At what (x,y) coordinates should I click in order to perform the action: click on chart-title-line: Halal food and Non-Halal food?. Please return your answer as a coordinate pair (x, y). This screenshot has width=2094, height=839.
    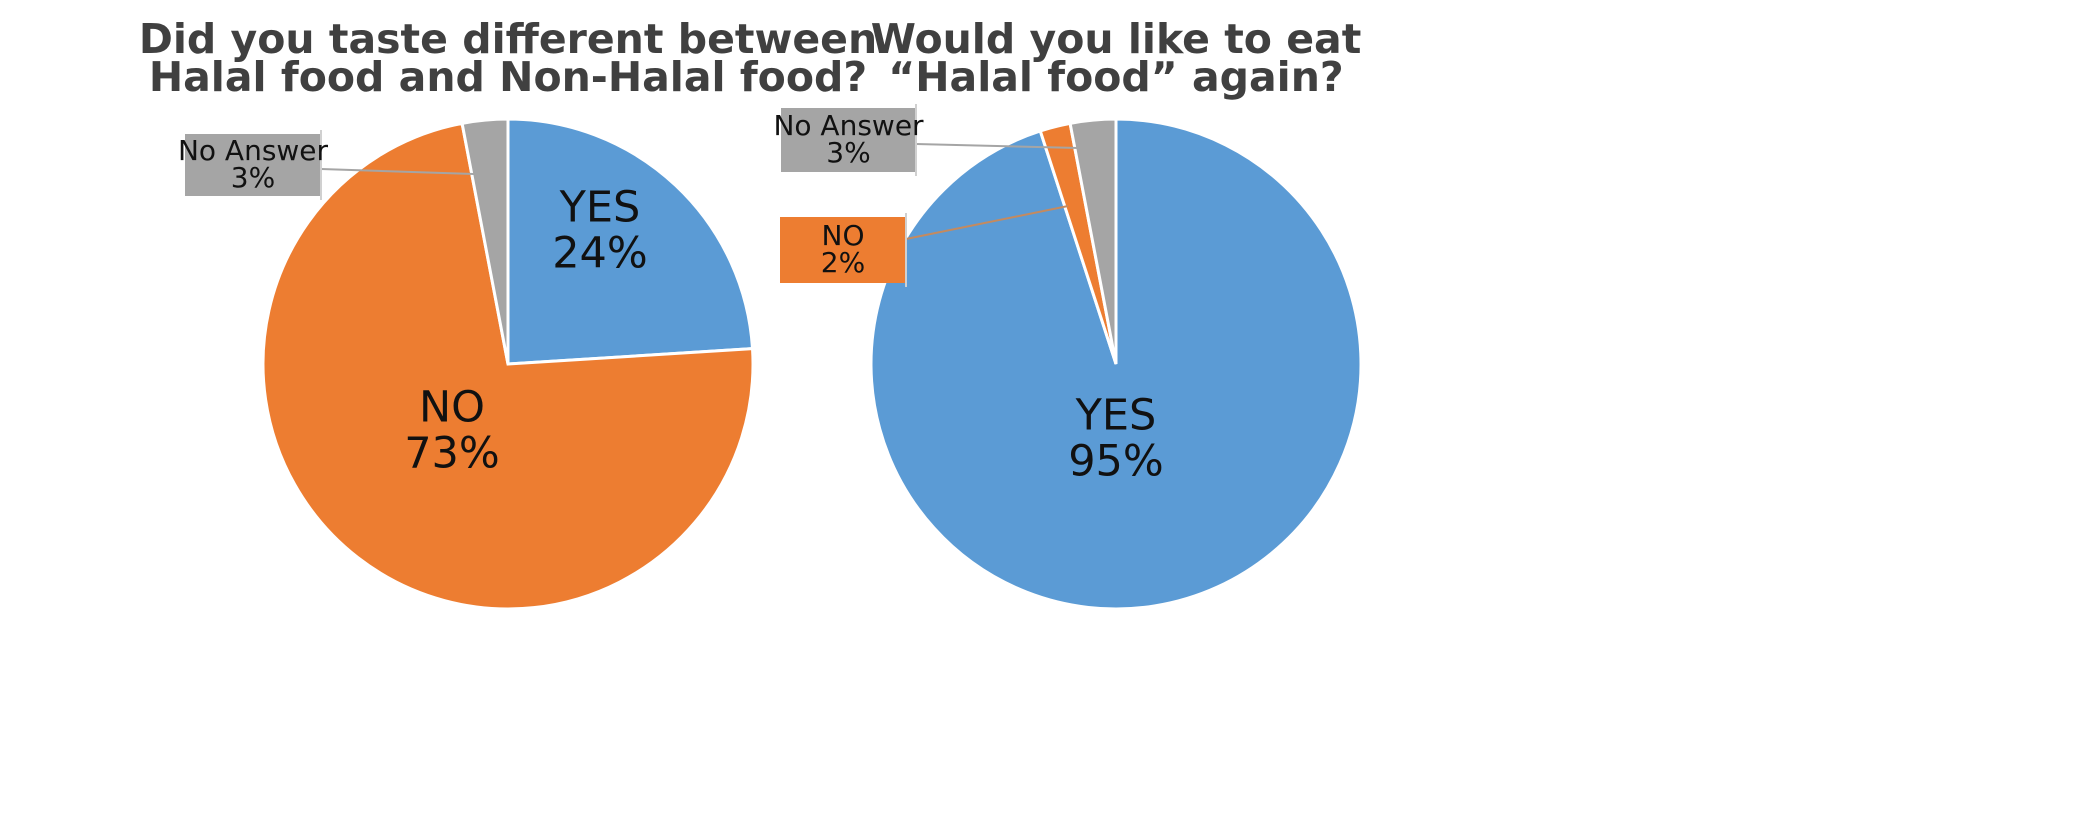
    Looking at the image, I should click on (508, 77).